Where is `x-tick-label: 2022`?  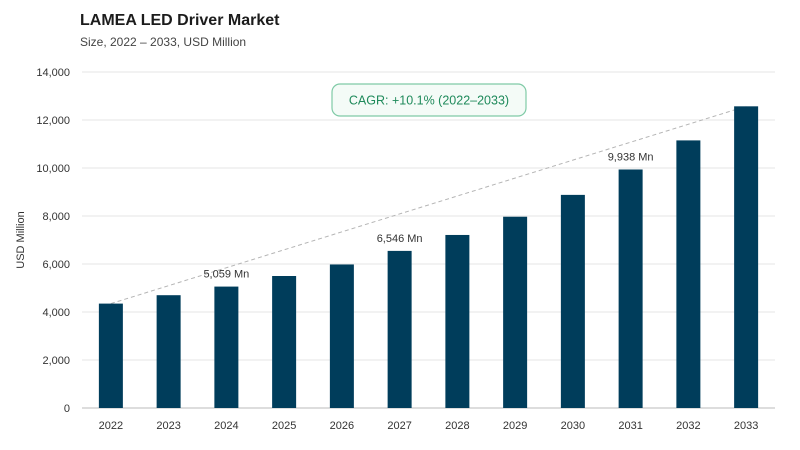
x-tick-label: 2022 is located at coordinates (111, 426).